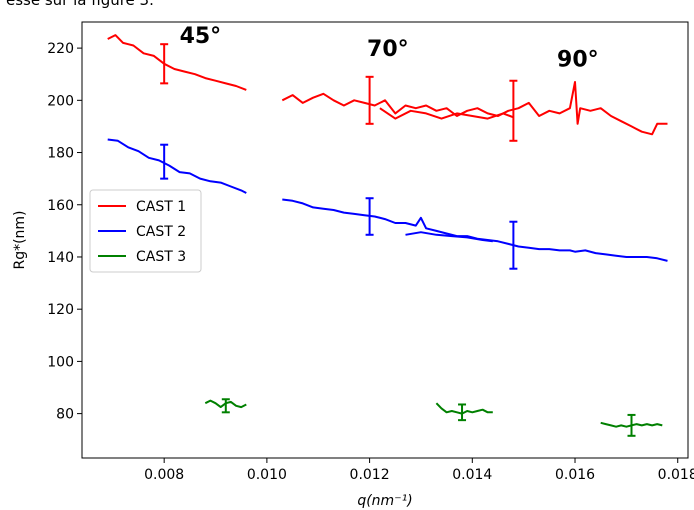 Image resolution: width=694 pixels, height=510 pixels. I want to click on annotation-label: 90°, so click(578, 59).